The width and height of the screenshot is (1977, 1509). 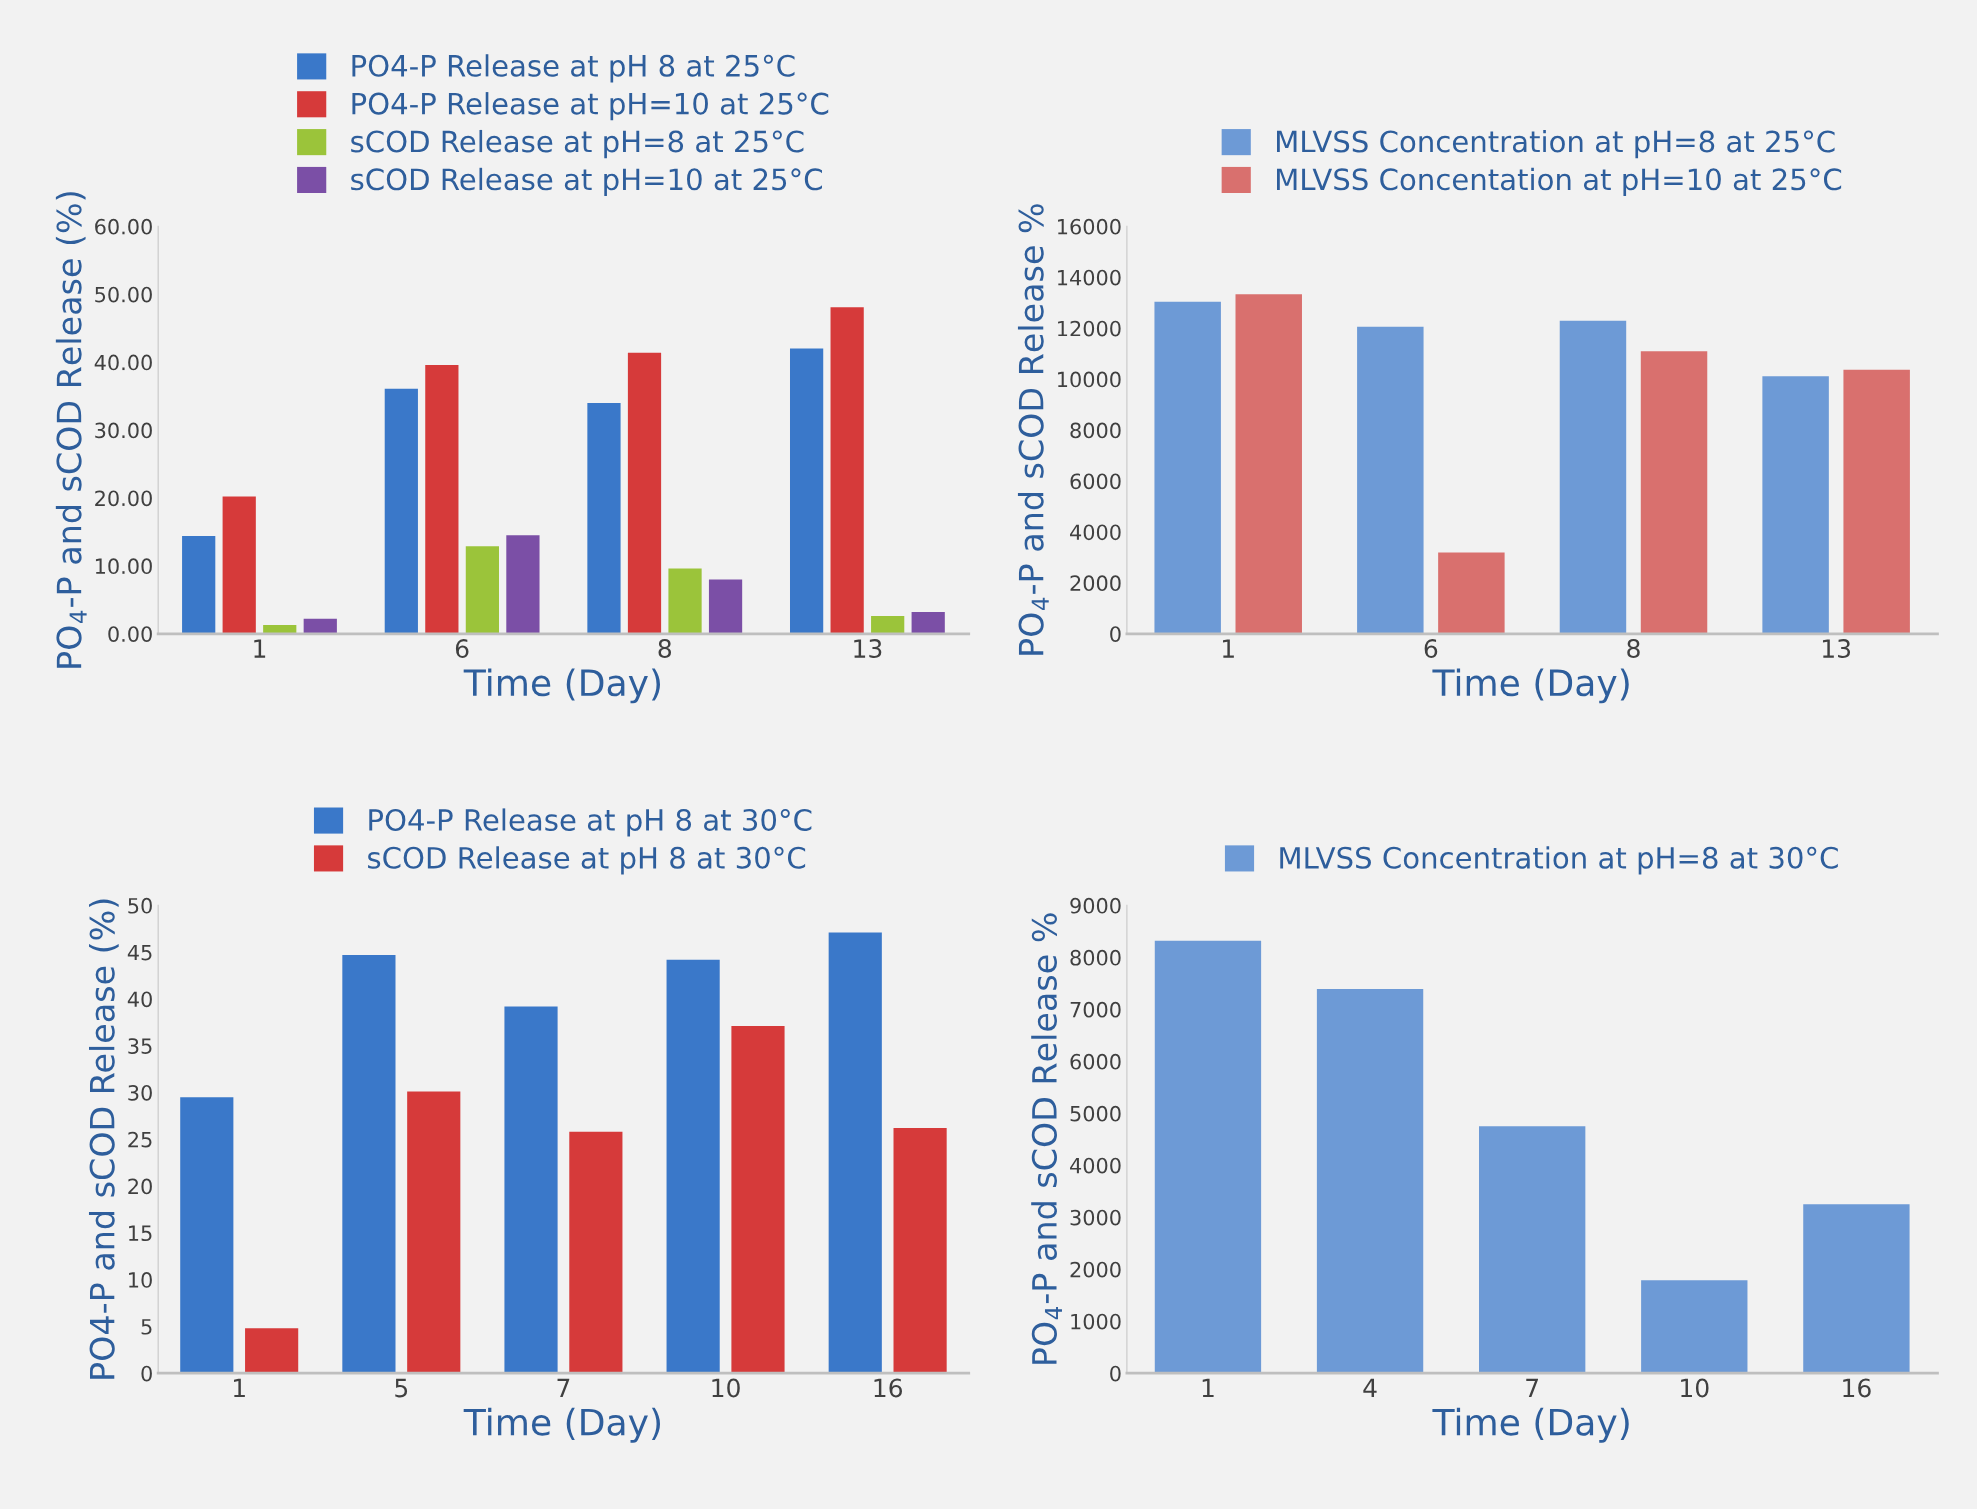 What do you see at coordinates (1095, 1217) in the screenshot?
I see `y-tick-label: 3000` at bounding box center [1095, 1217].